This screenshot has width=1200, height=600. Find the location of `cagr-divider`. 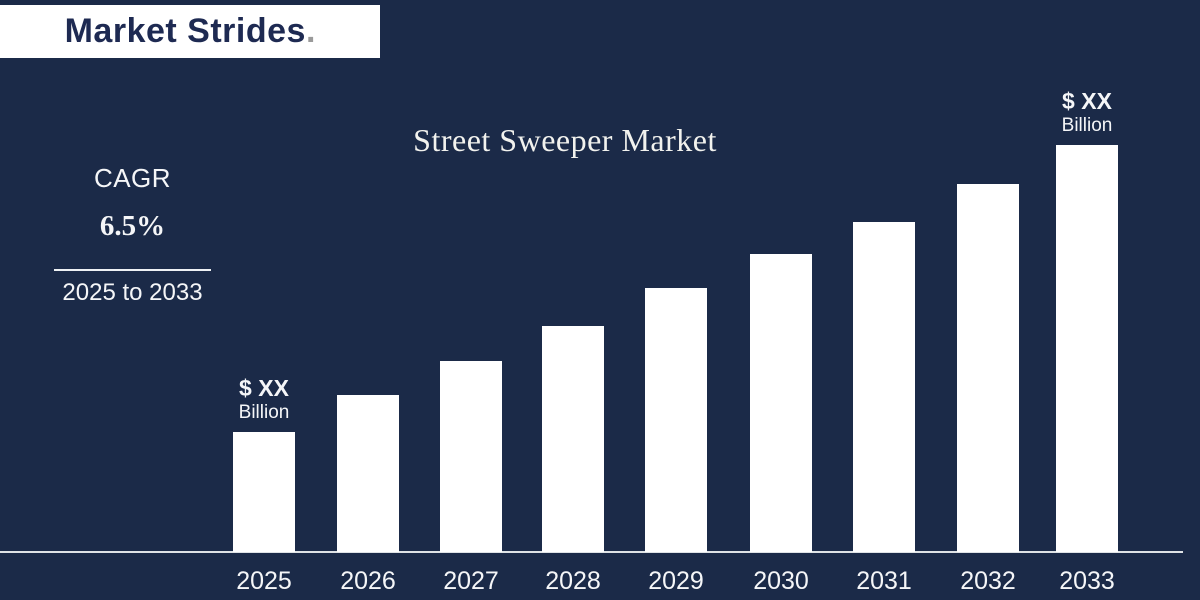

cagr-divider is located at coordinates (132, 270).